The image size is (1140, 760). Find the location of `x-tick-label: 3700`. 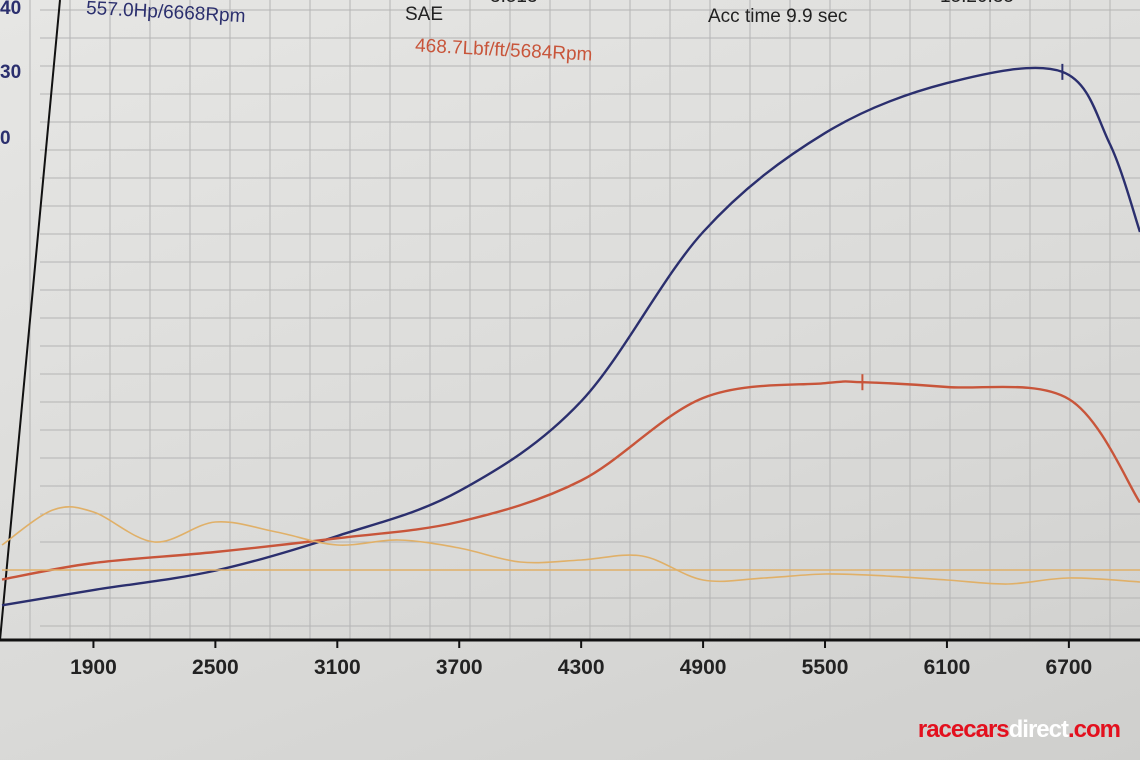

x-tick-label: 3700 is located at coordinates (459, 667).